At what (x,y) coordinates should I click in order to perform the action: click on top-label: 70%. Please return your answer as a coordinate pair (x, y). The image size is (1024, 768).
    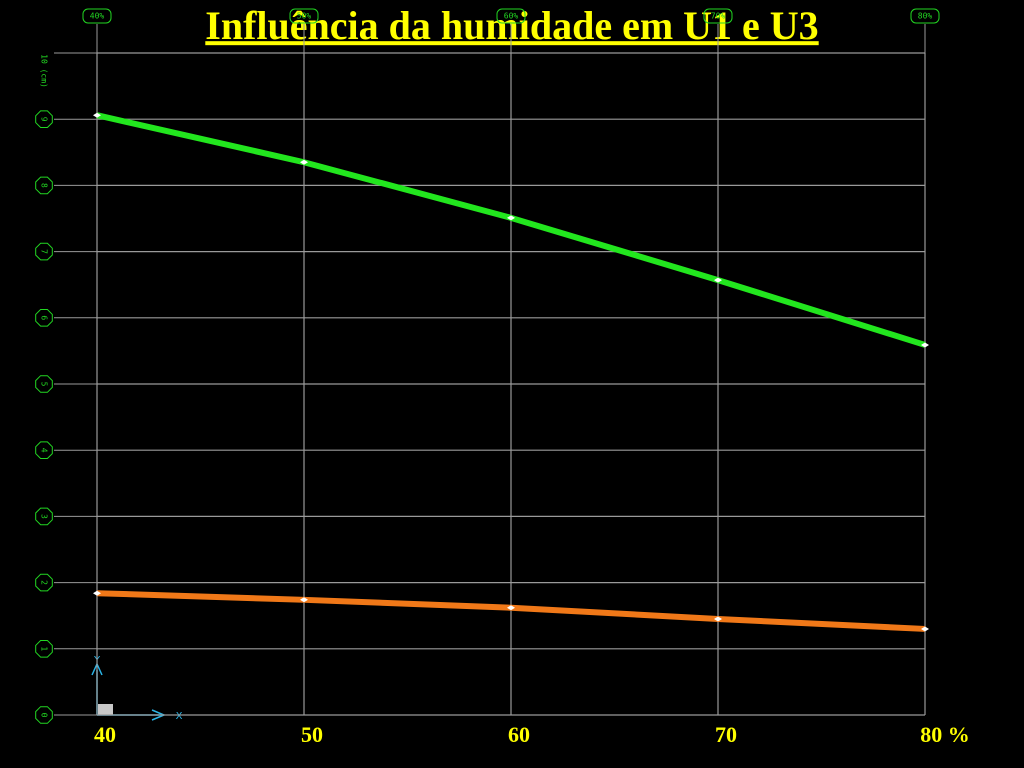
    Looking at the image, I should click on (718, 16).